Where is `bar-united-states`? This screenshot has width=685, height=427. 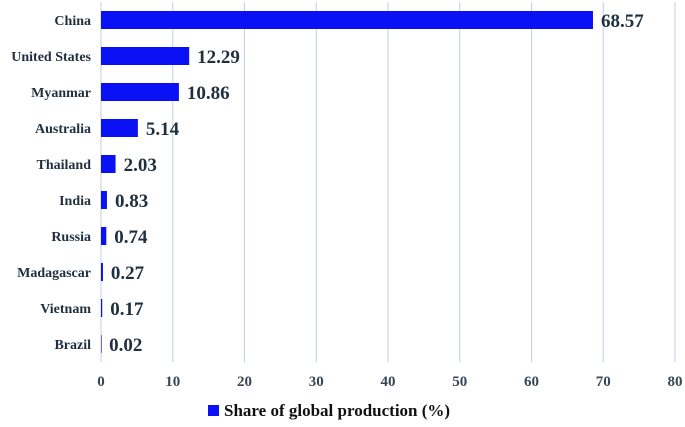 bar-united-states is located at coordinates (145, 56).